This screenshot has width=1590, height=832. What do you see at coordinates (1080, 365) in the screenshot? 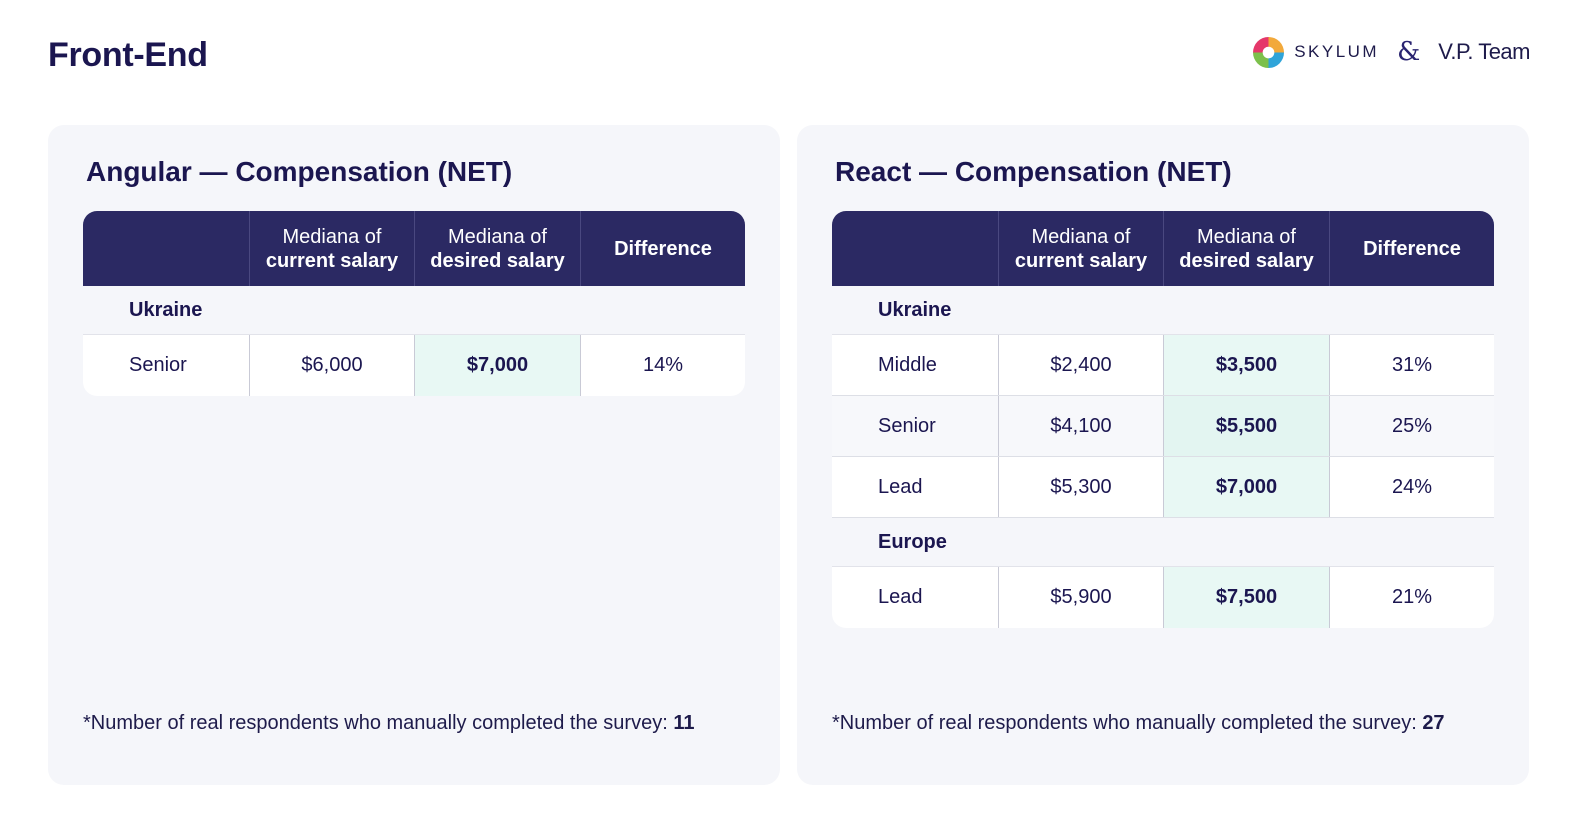
I see `current-salary-cell: $2,400` at bounding box center [1080, 365].